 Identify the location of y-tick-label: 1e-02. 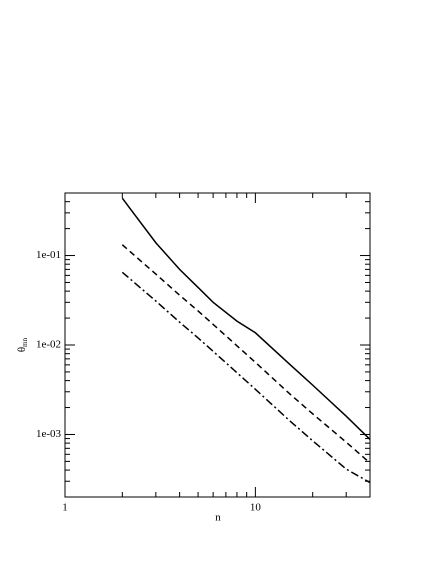
(48, 345).